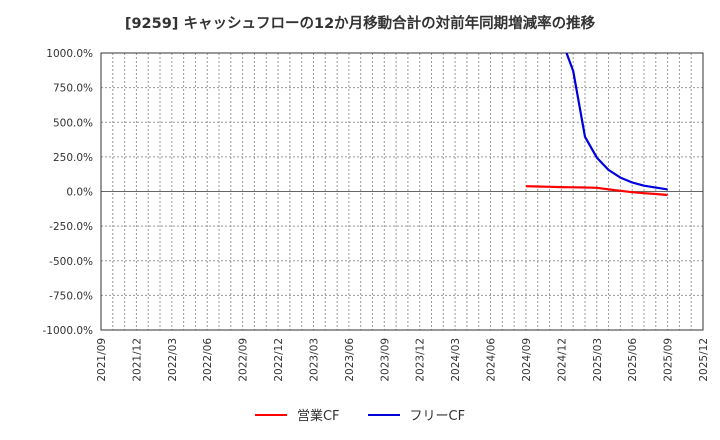  I want to click on x-tick-label: 2025/03, so click(598, 360).